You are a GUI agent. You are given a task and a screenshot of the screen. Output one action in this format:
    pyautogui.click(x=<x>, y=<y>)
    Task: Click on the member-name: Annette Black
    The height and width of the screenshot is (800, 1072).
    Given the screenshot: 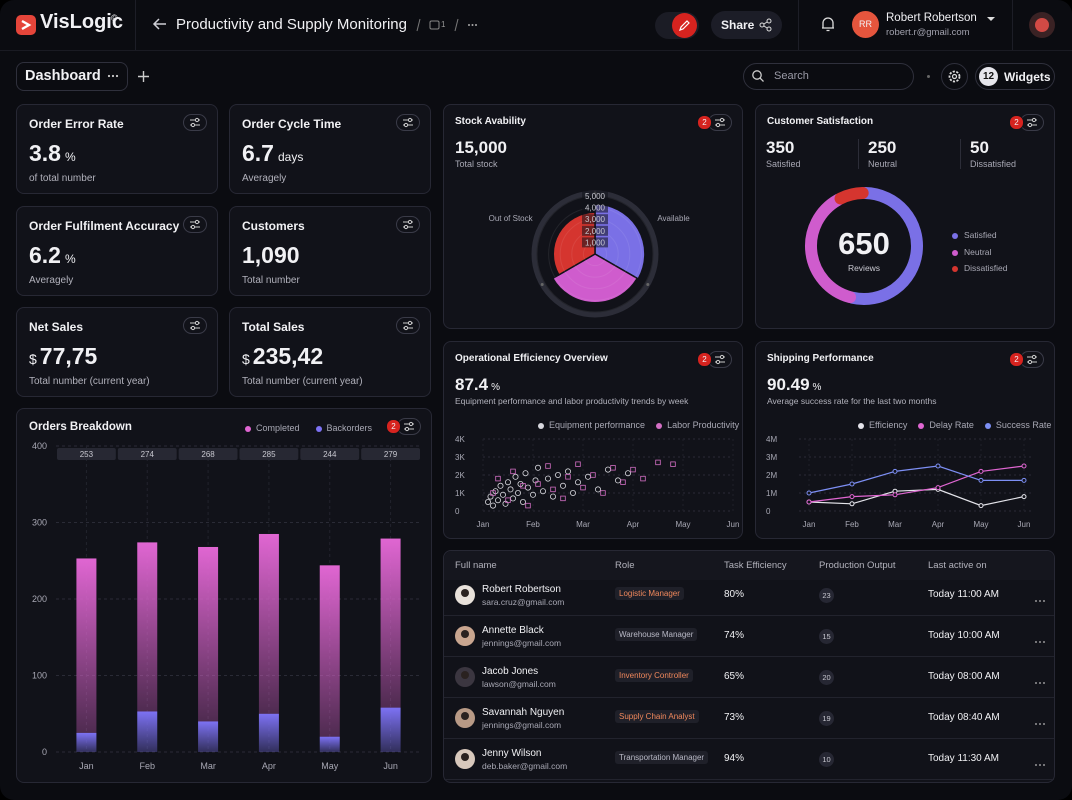 What is the action you would take?
    pyautogui.click(x=513, y=630)
    